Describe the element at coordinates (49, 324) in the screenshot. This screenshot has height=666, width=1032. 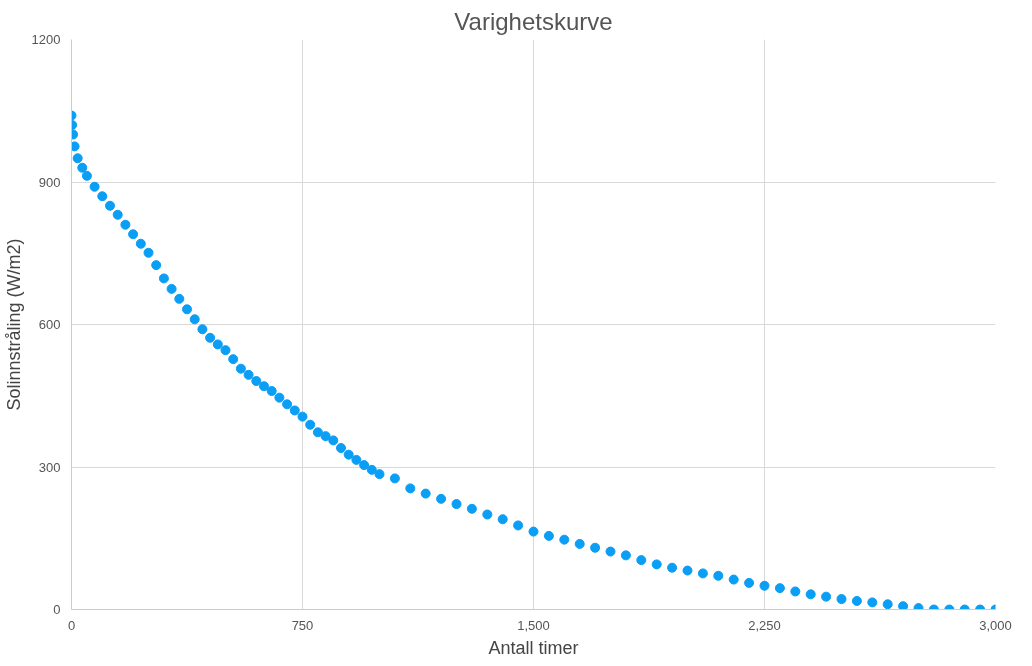
I see `y-tick-label: 600` at that location.